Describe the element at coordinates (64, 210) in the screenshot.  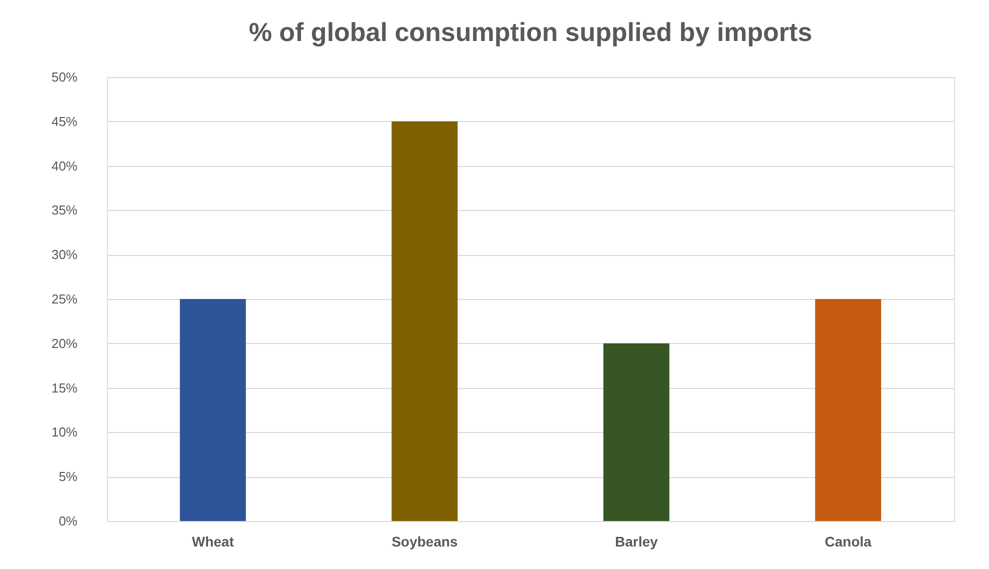
I see `y-tick-label: 35%` at that location.